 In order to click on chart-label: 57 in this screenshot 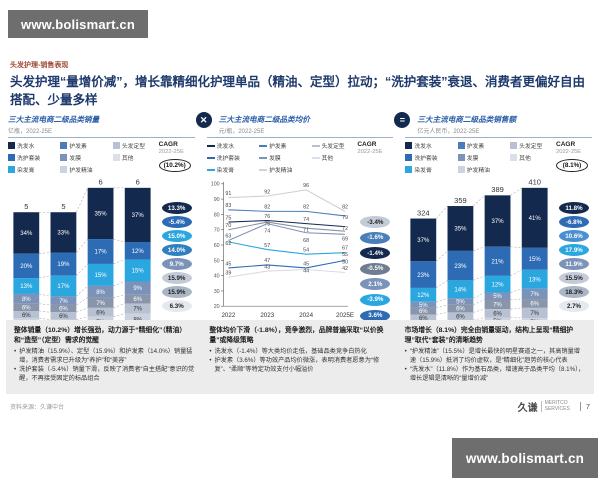, I will do `click(267, 246)`.